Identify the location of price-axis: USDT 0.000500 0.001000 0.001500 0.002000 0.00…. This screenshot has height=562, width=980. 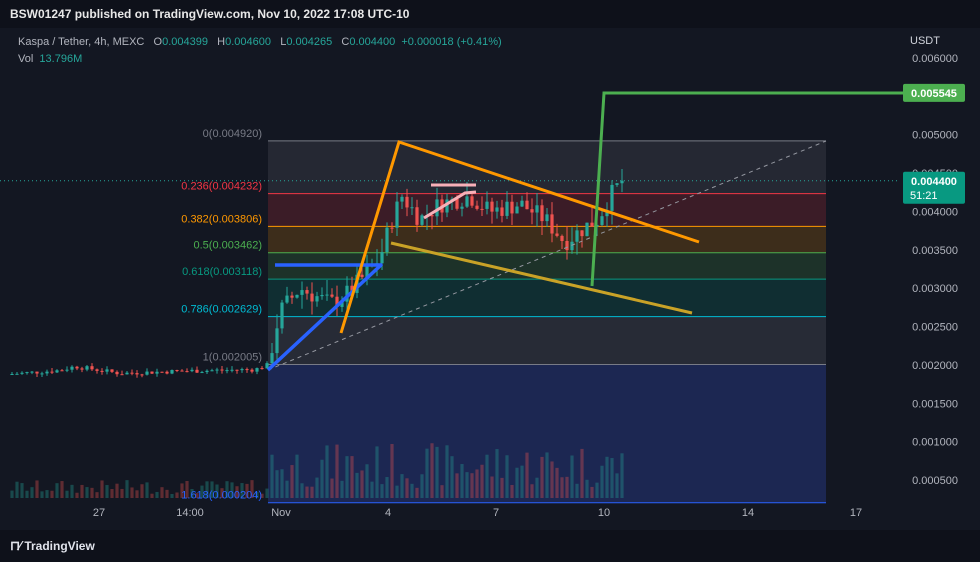
(934, 261).